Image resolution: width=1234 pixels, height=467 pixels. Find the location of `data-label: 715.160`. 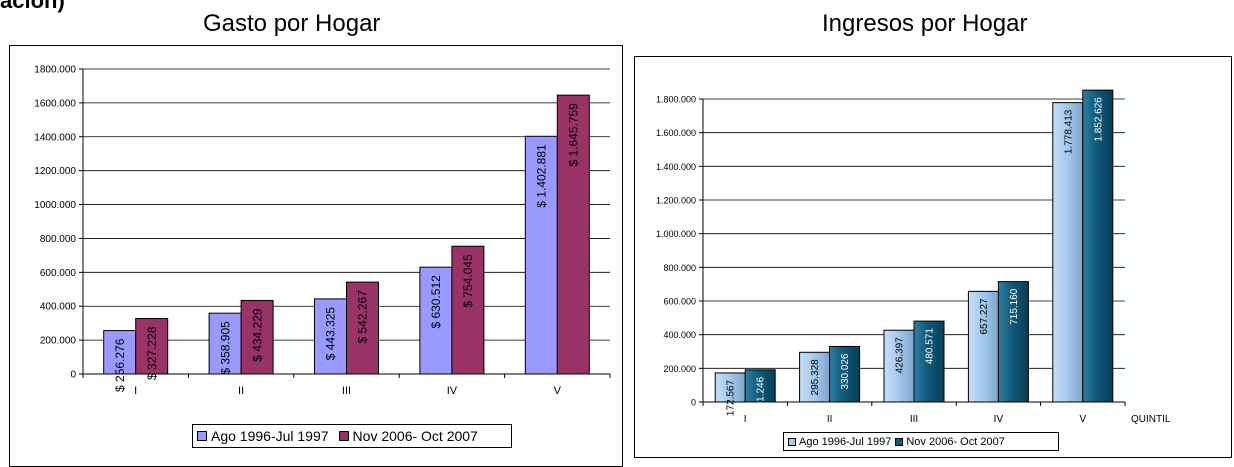

data-label: 715.160 is located at coordinates (1014, 306).